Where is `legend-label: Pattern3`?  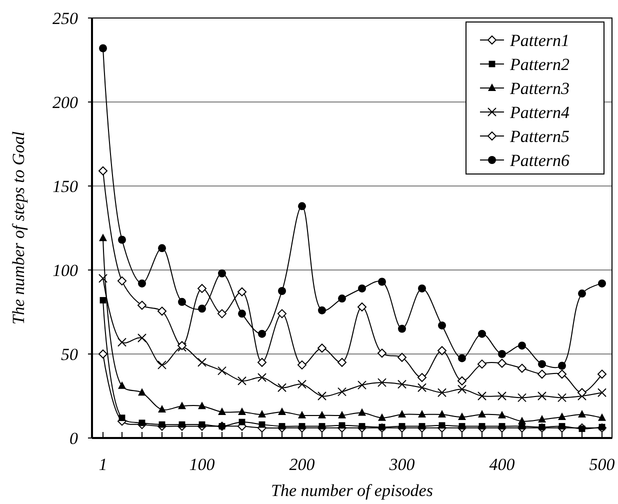 legend-label: Pattern3 is located at coordinates (539, 88).